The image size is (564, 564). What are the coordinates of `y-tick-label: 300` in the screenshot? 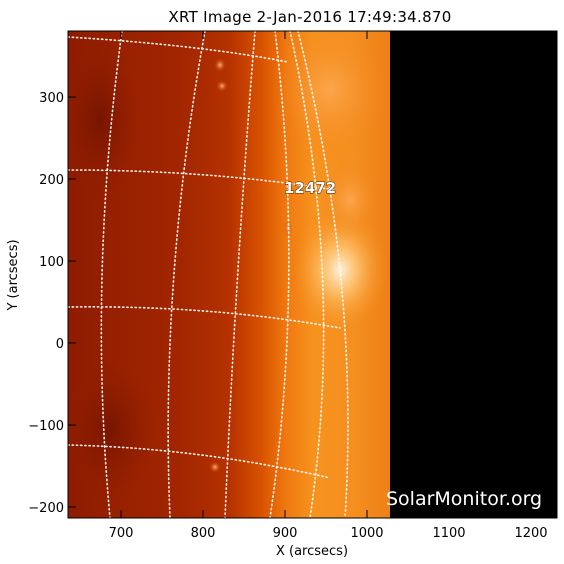 It's located at (51, 98).